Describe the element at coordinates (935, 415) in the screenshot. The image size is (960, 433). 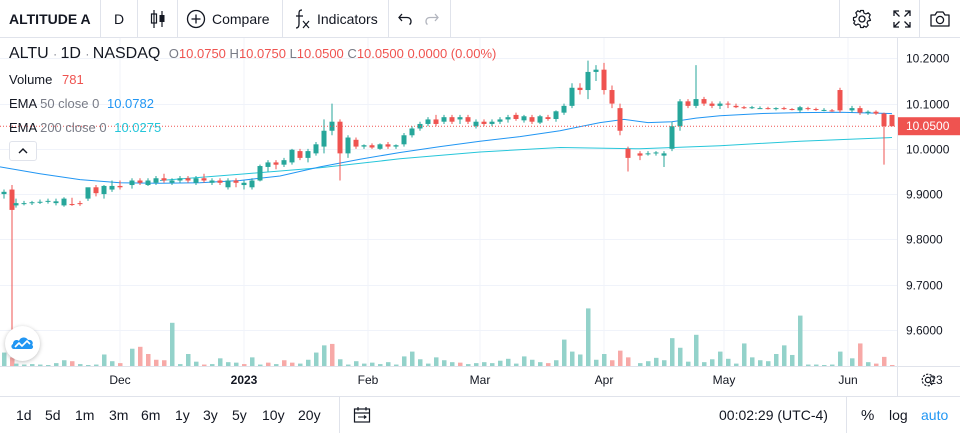
I see `auto-scale-toggle: auto` at that location.